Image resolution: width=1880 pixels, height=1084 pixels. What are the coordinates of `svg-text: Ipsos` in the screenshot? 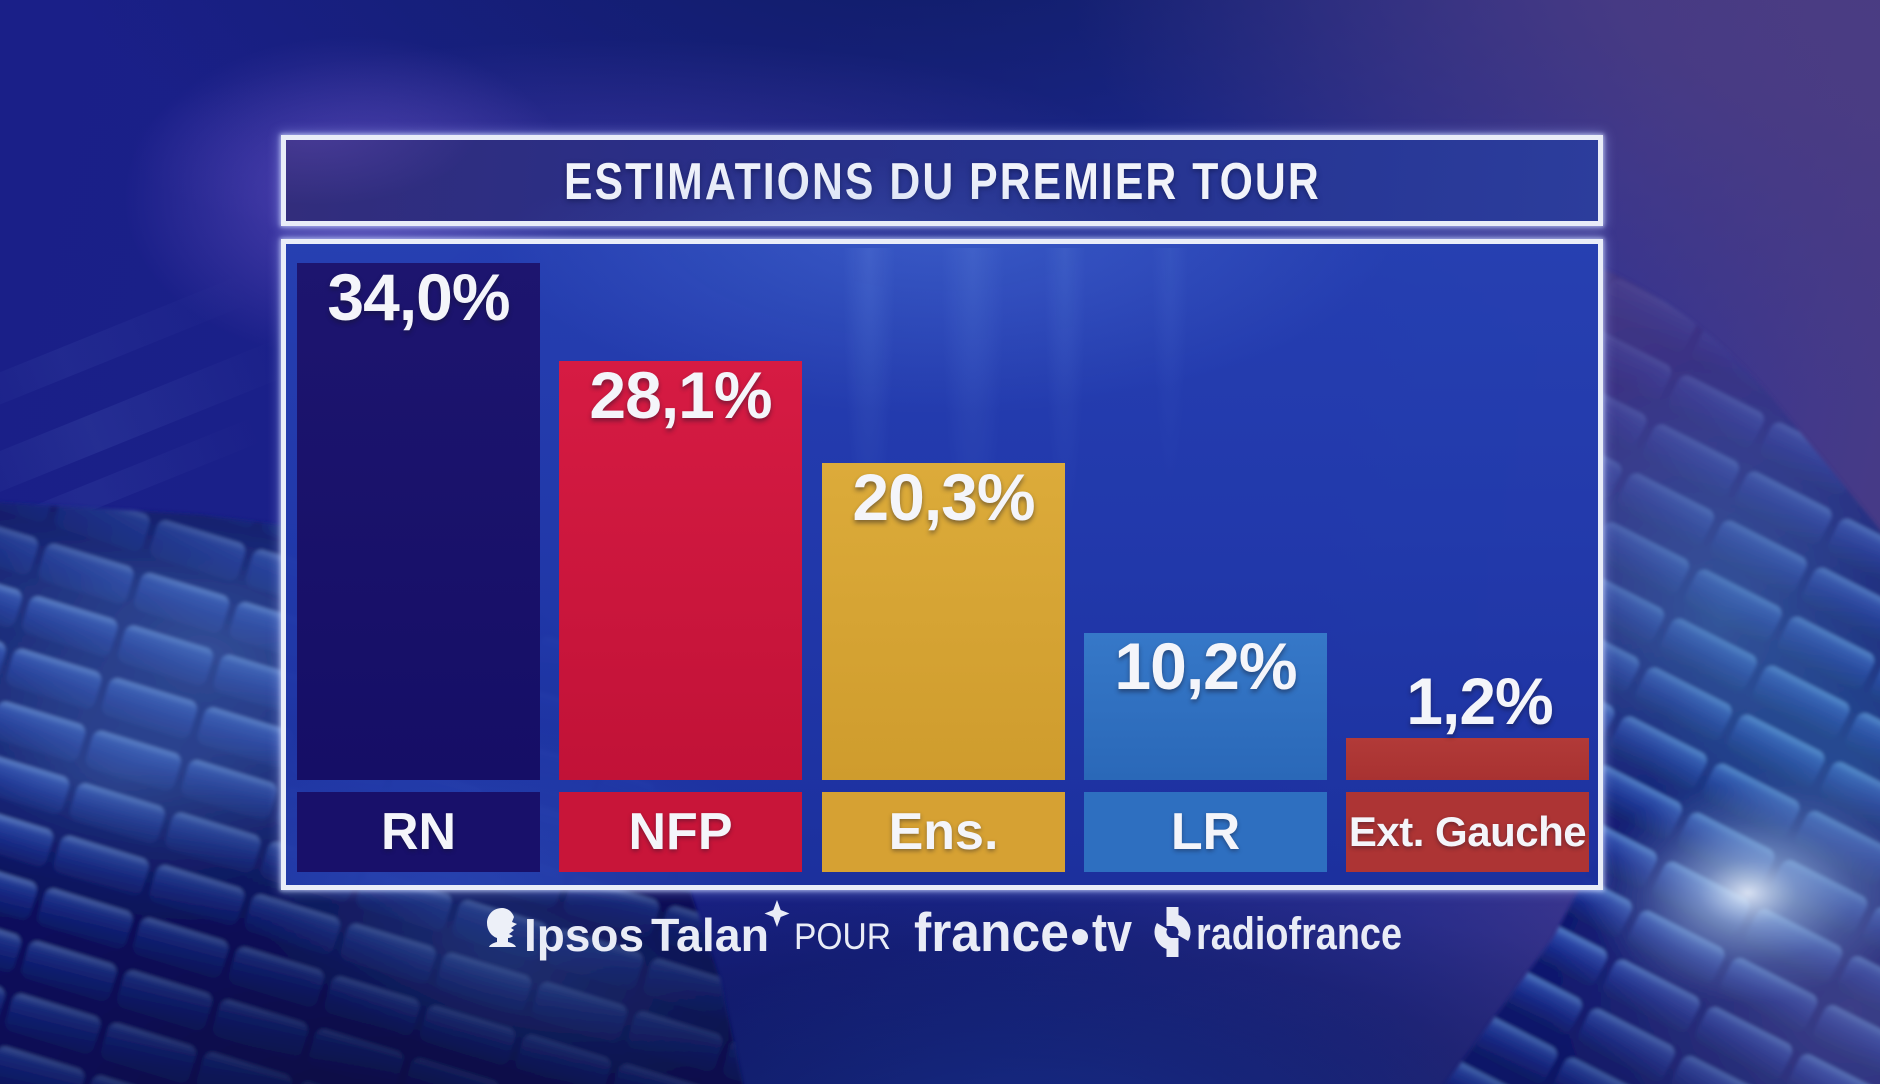 It's located at (584, 935).